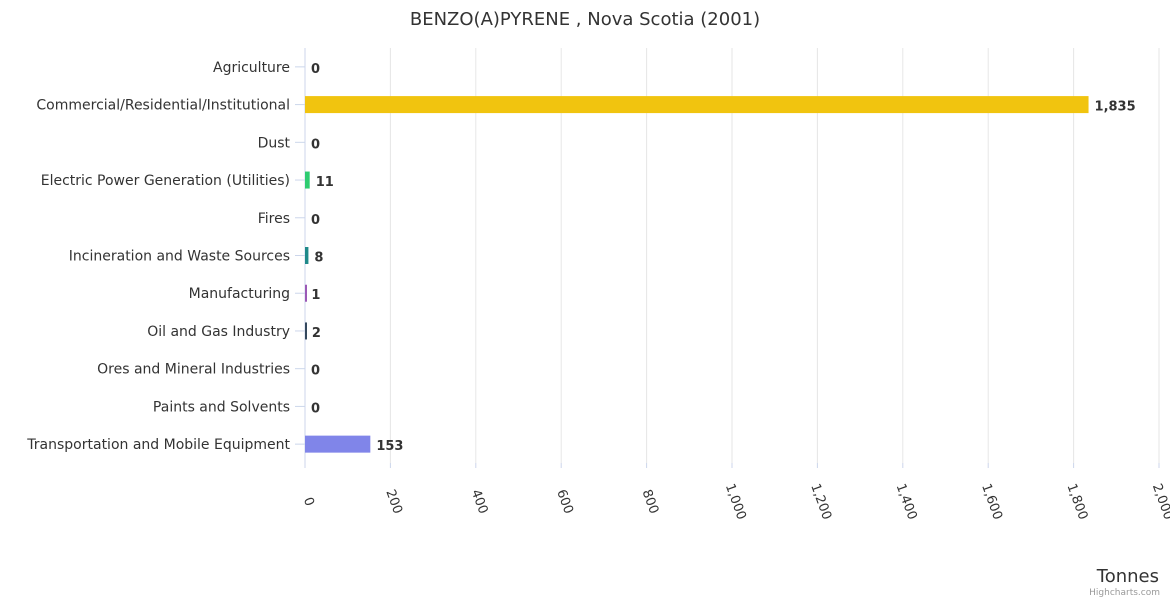  I want to click on chart-title: BENZO(A)PYRENE , Nova Scotia (2001), so click(585, 19).